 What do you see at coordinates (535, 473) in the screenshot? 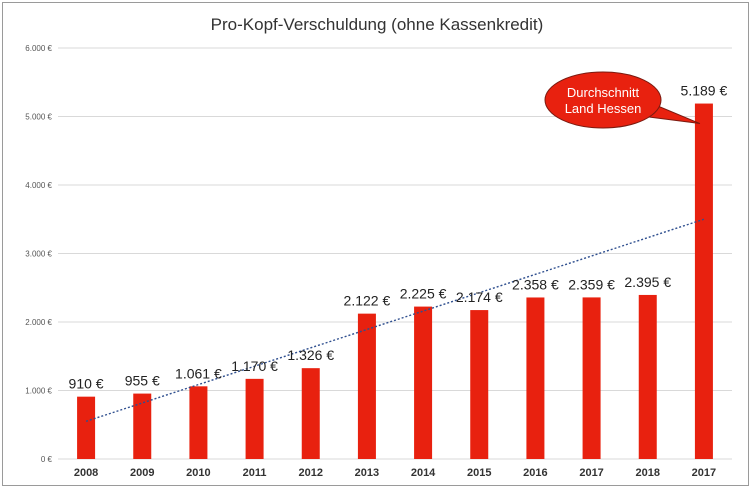
I see `x-tick-label: 2016` at bounding box center [535, 473].